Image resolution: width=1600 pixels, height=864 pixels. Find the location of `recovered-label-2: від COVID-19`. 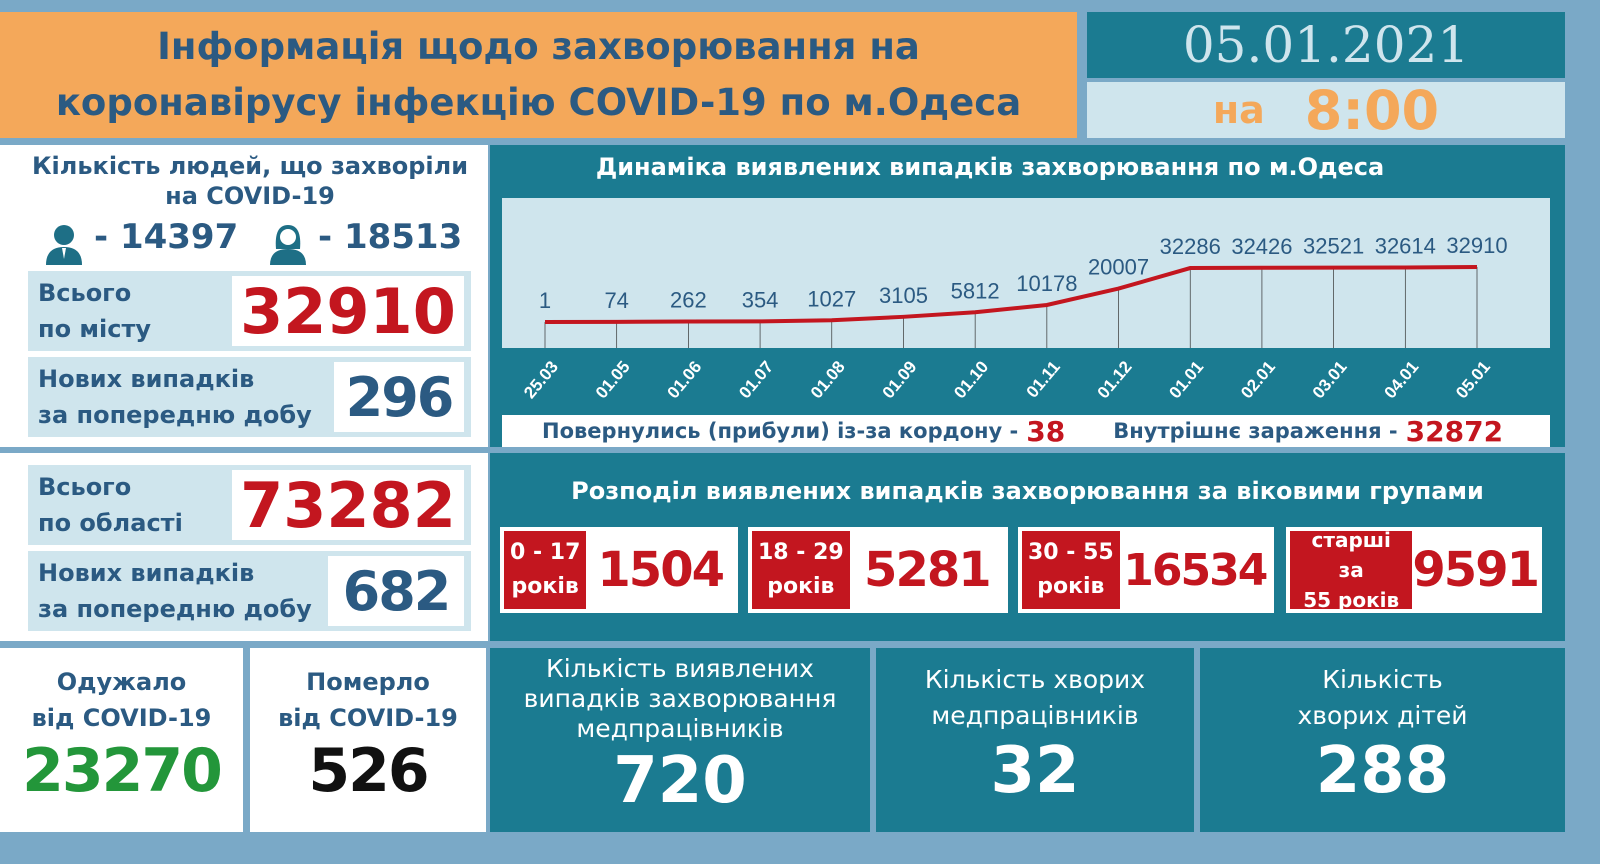

recovered-label-2: від COVID-19 is located at coordinates (121, 718).